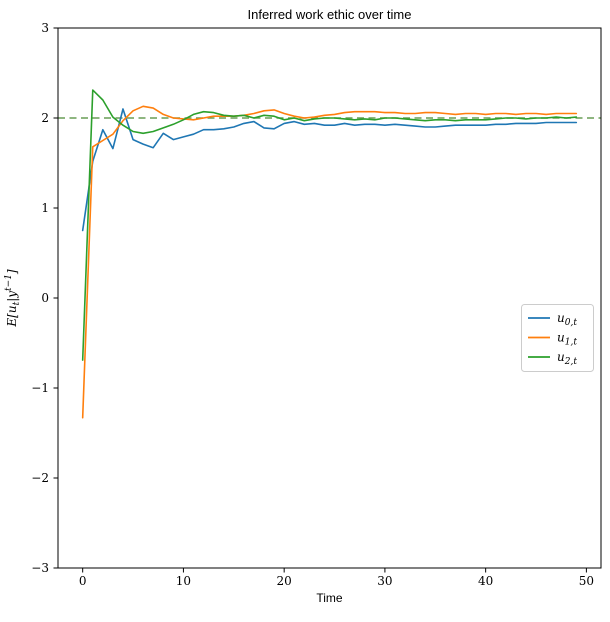 The width and height of the screenshot is (610, 622). Describe the element at coordinates (45, 118) in the screenshot. I see `y-tick-label: 2` at that location.